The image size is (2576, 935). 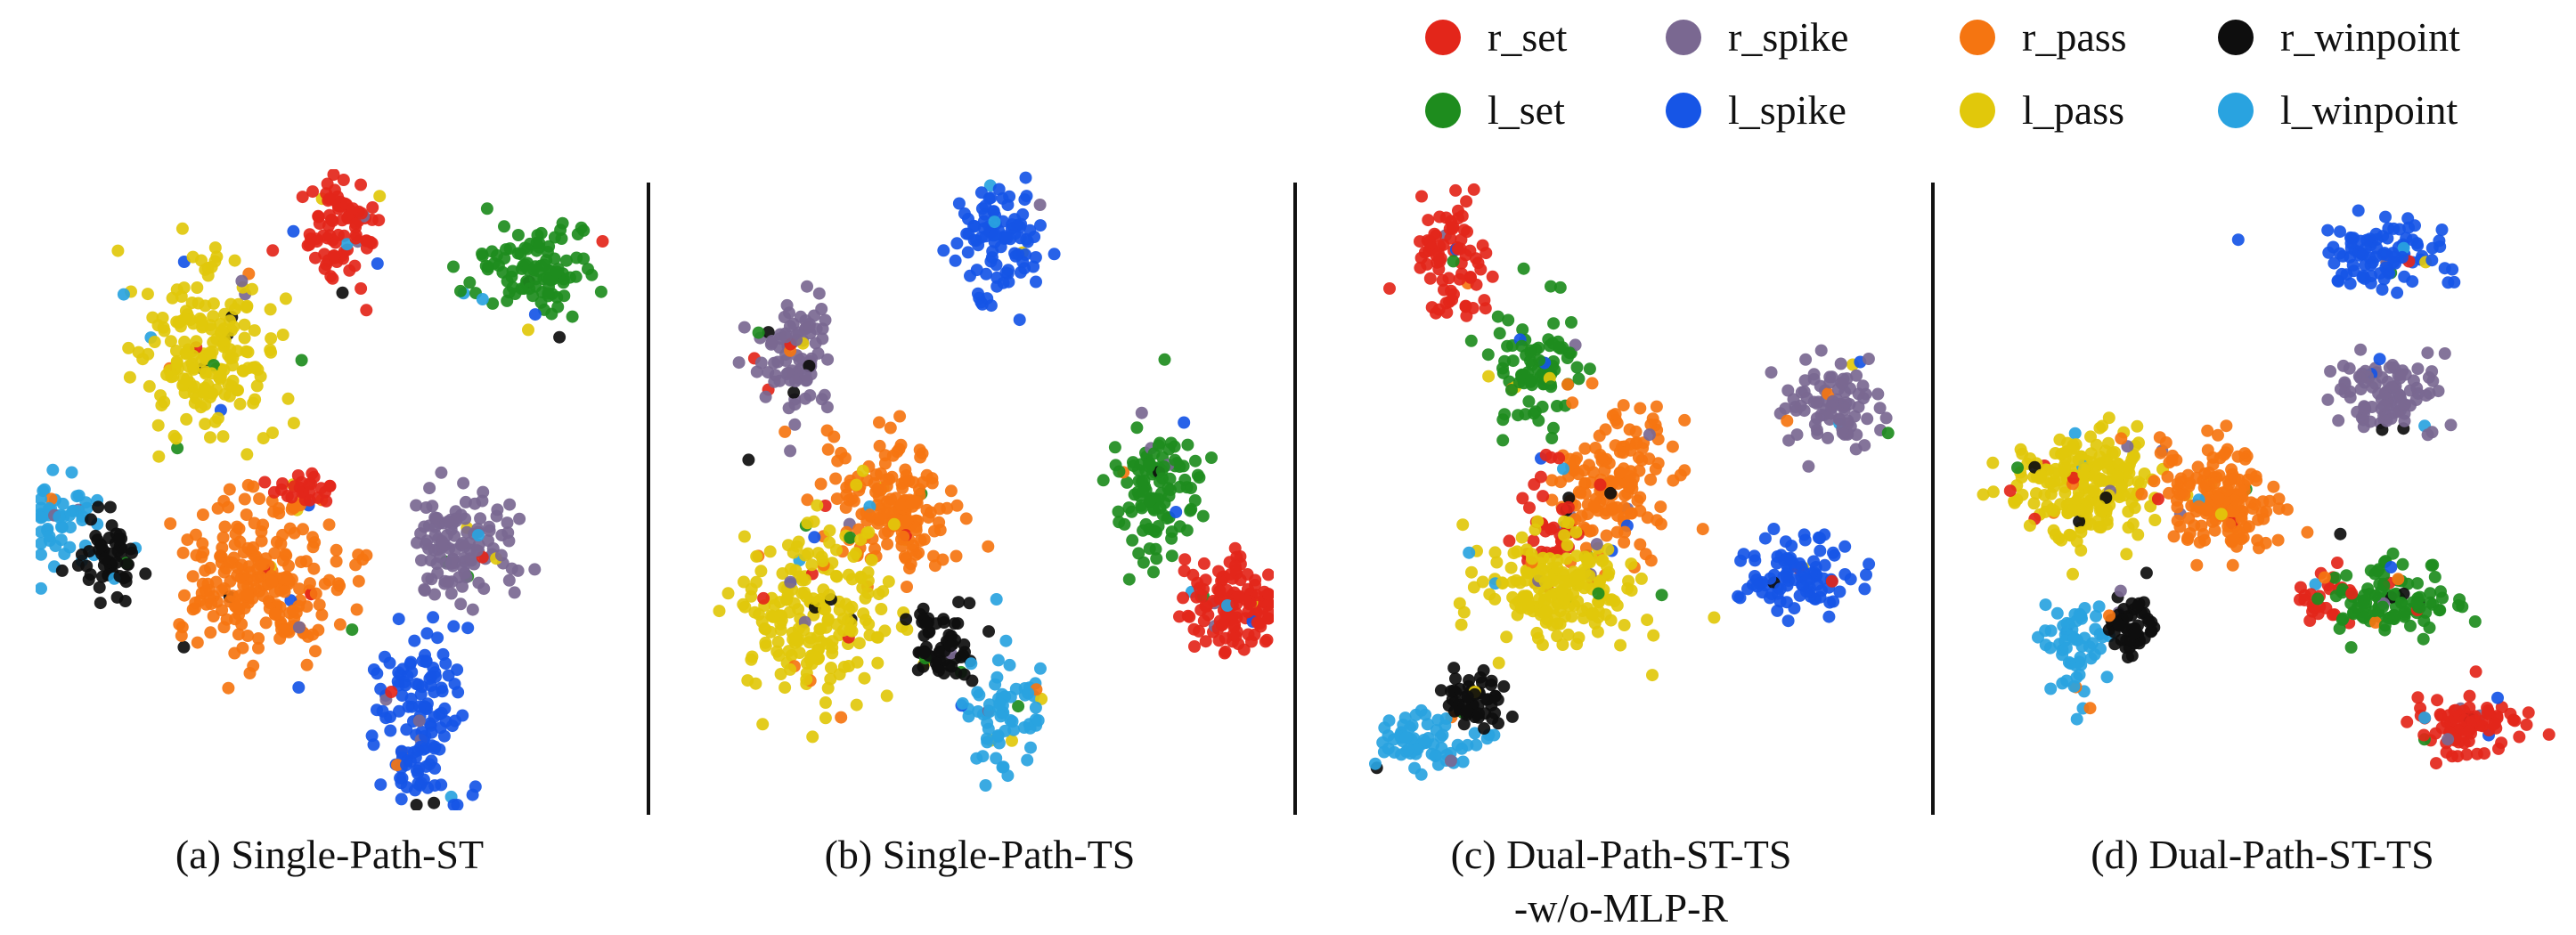 I want to click on cluster-l-spike, so click(x=999, y=249).